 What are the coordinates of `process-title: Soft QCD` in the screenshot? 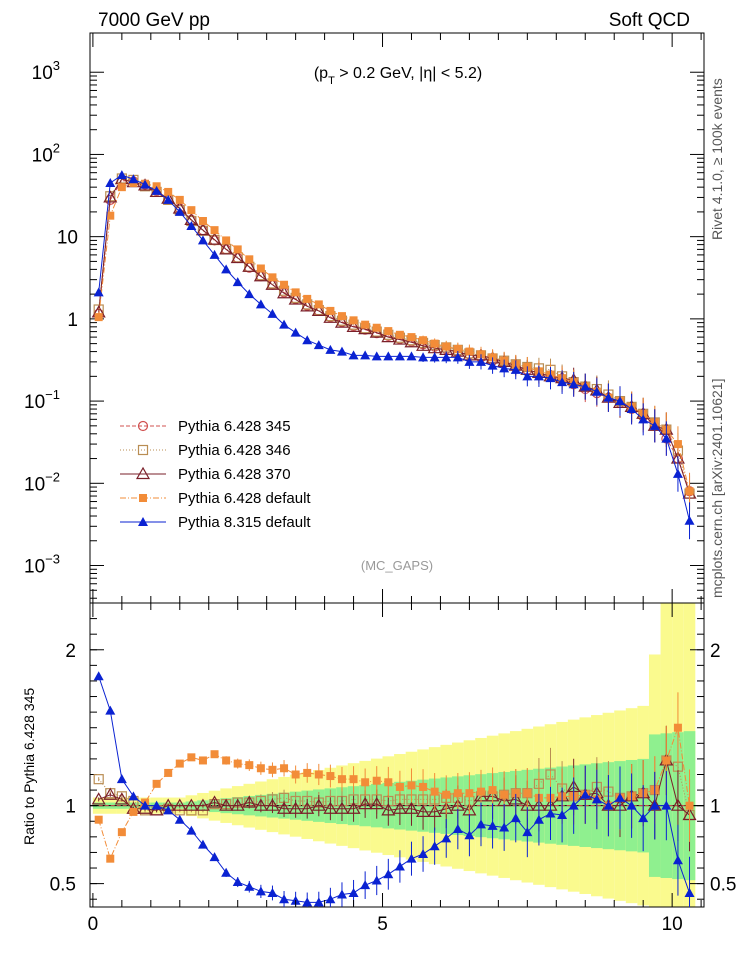 It's located at (649, 20).